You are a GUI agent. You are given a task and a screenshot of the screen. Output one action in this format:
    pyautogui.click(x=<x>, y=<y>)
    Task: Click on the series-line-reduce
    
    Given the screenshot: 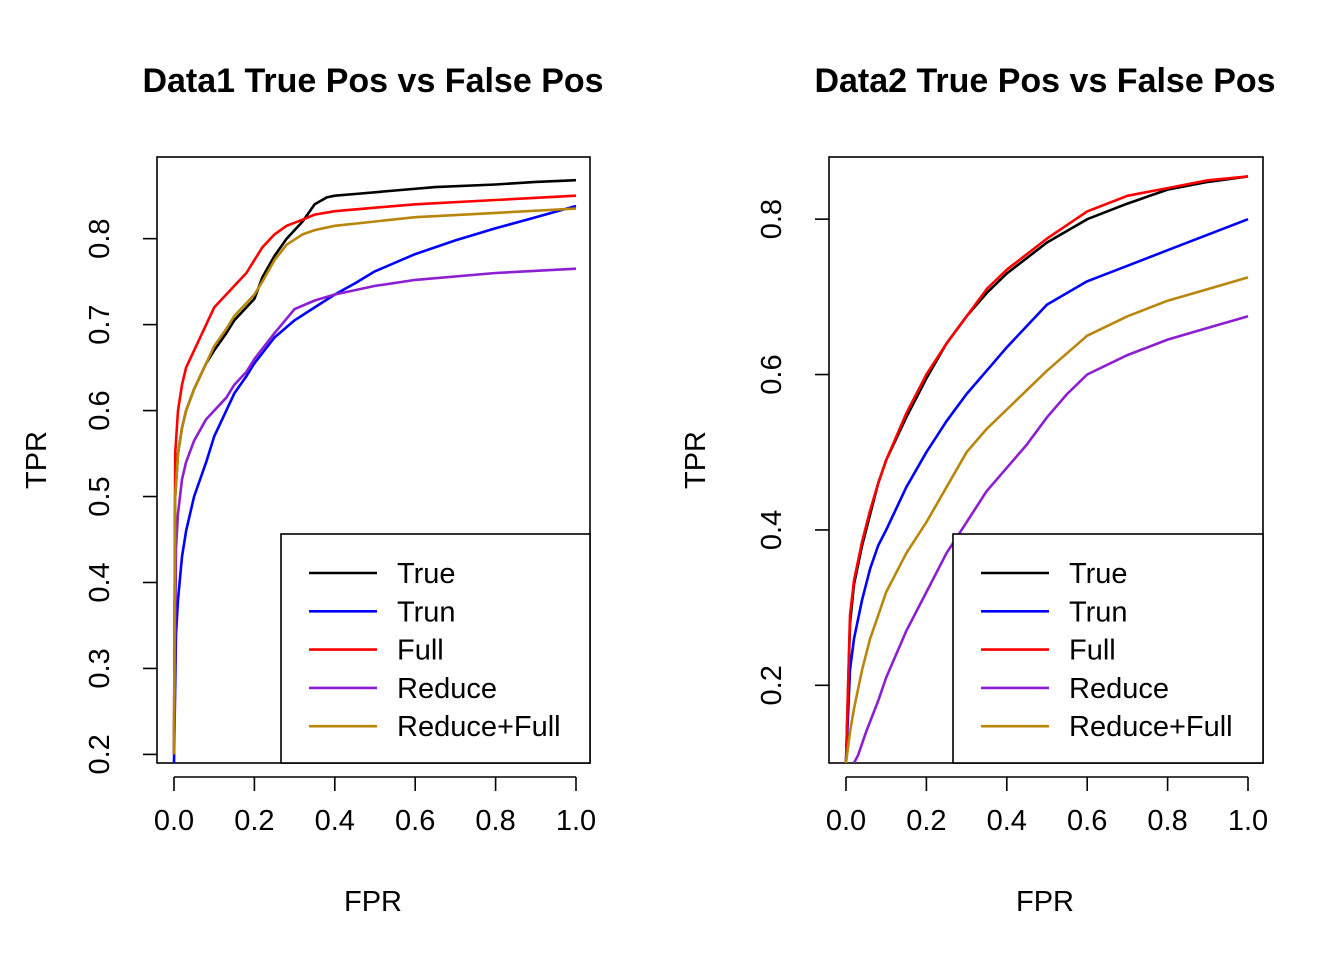 What is the action you would take?
    pyautogui.click(x=1050, y=539)
    